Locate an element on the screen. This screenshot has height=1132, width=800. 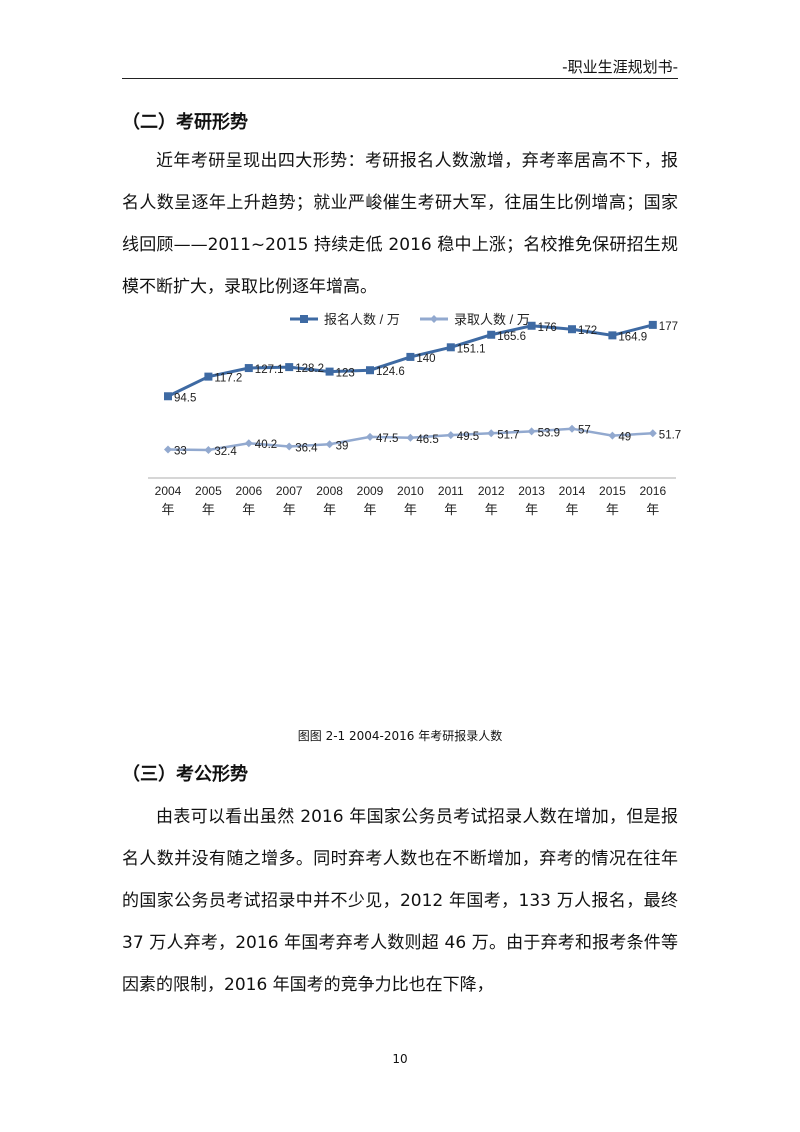
data-label: 151.1 is located at coordinates (471, 349).